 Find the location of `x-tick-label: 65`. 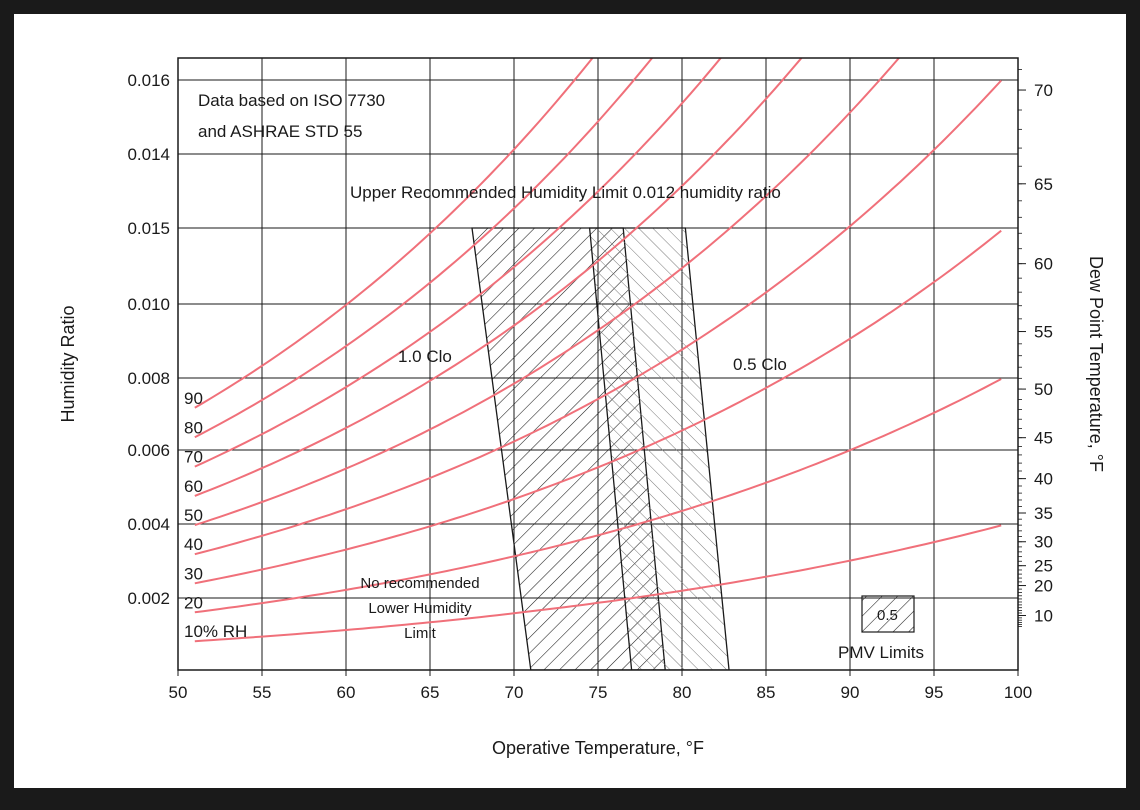

x-tick-label: 65 is located at coordinates (430, 692).